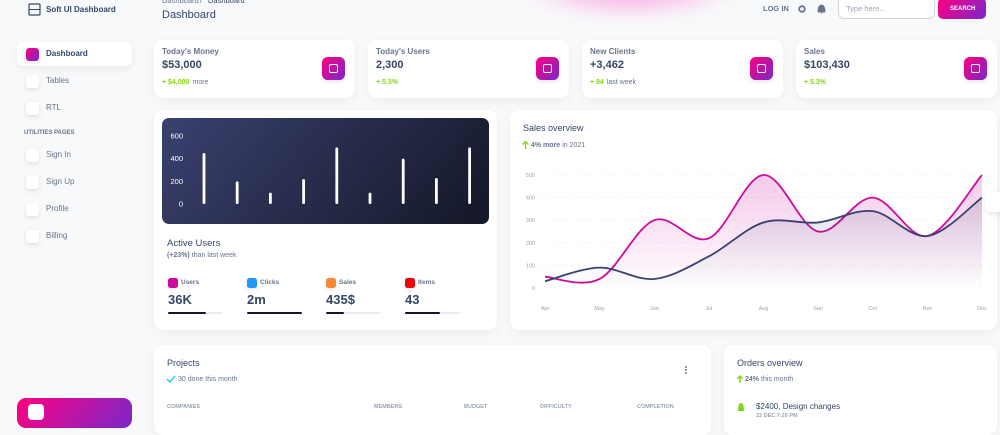 This screenshot has width=1000, height=435. What do you see at coordinates (58, 154) in the screenshot?
I see `nav-label: Sign In` at bounding box center [58, 154].